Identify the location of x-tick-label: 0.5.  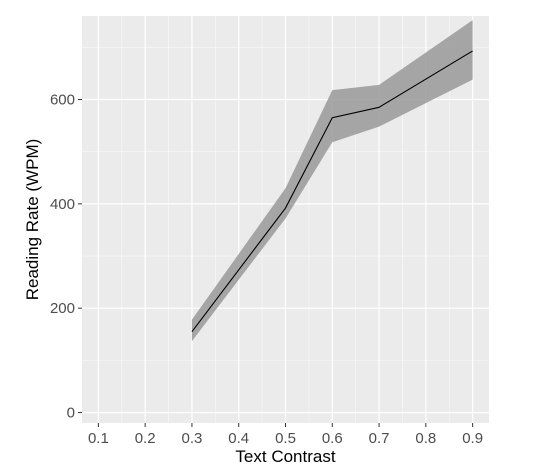
(285, 438).